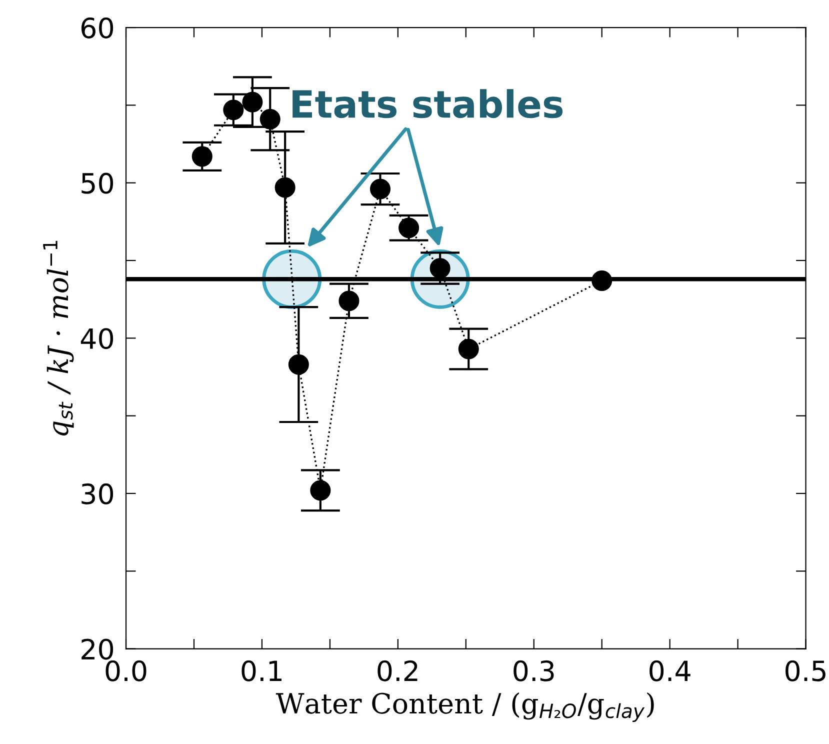 This screenshot has height=744, width=829. Describe the element at coordinates (97, 27) in the screenshot. I see `y-tick-label: 60` at that location.